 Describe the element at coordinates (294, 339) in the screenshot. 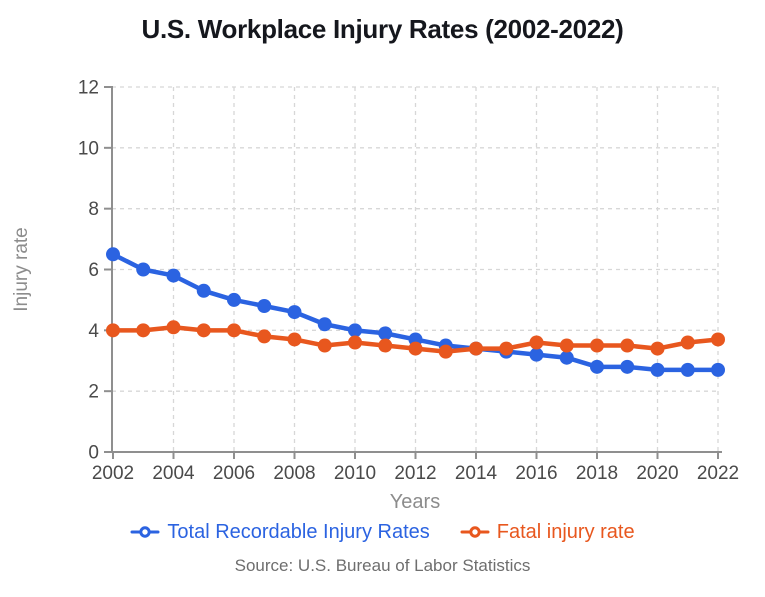

I see `data-point-1-2008` at that location.